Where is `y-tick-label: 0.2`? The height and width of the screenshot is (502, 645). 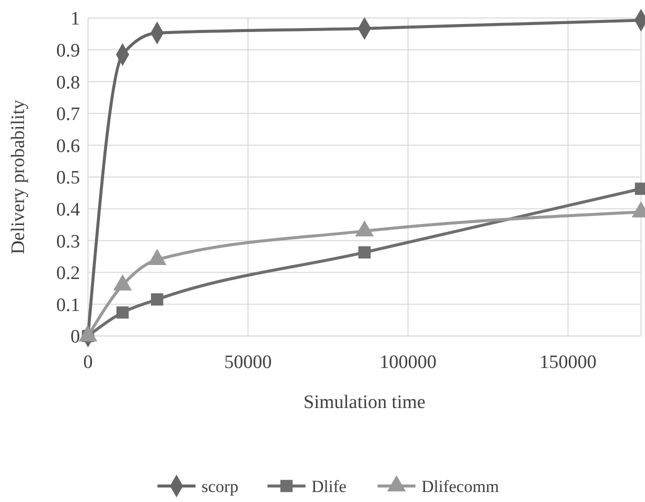 y-tick-label: 0.2 is located at coordinates (68, 273).